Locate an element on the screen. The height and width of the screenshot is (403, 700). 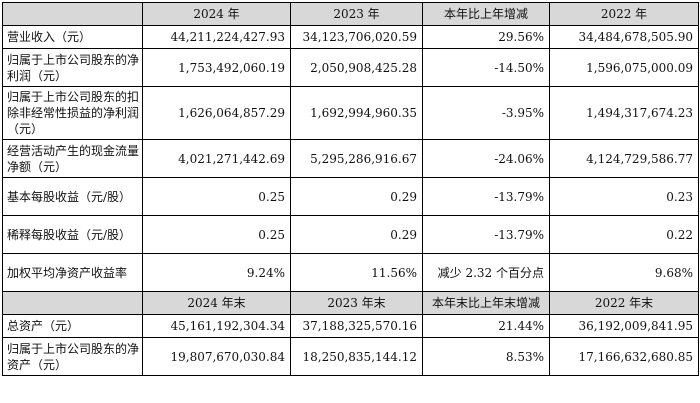
cell-2023: 1,692,994,960.35 is located at coordinates (356, 113).